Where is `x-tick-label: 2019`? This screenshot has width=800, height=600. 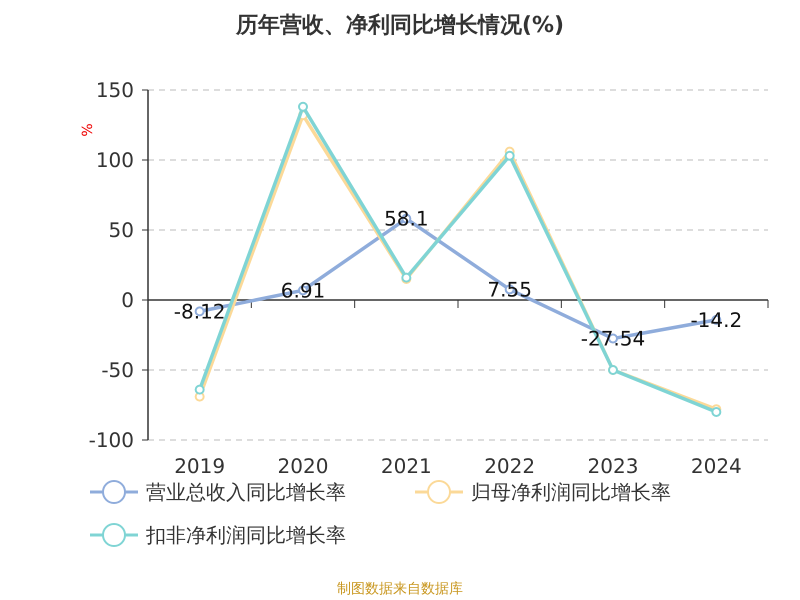 x-tick-label: 2019 is located at coordinates (200, 466).